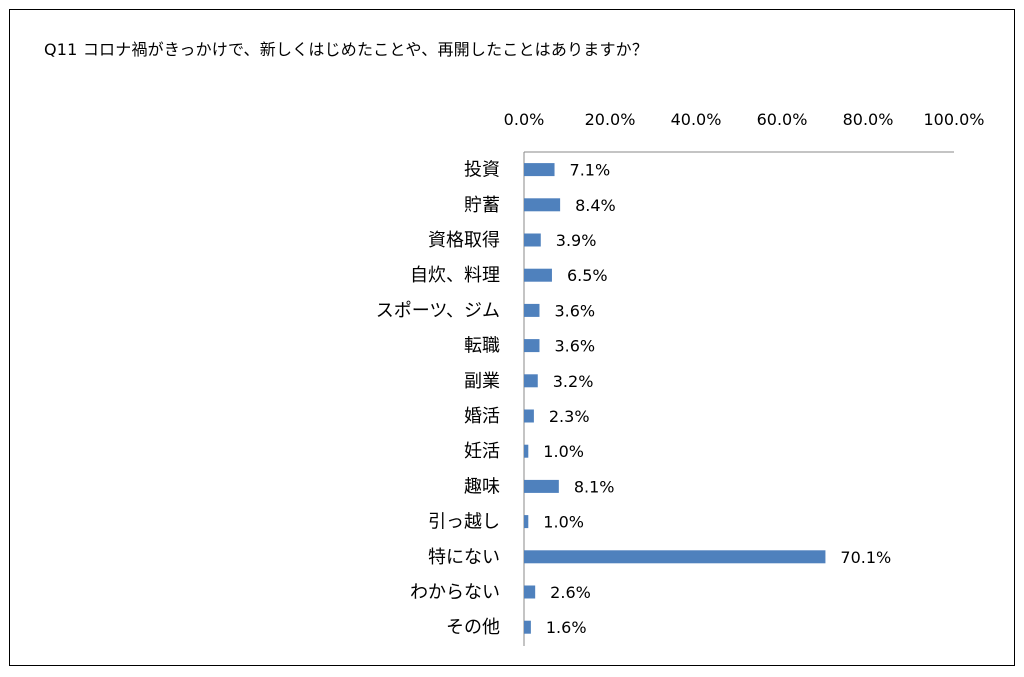 The image size is (1024, 677). What do you see at coordinates (696, 119) in the screenshot?
I see `x-tick-label: 40.0%` at bounding box center [696, 119].